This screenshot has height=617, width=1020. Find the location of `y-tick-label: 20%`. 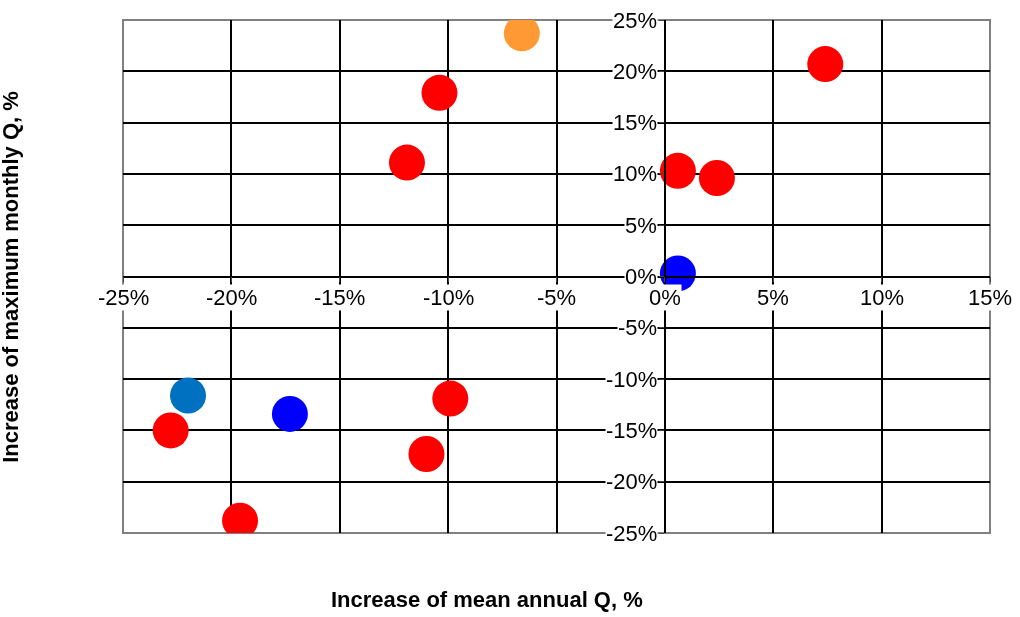

y-tick-label: 20% is located at coordinates (635, 71).